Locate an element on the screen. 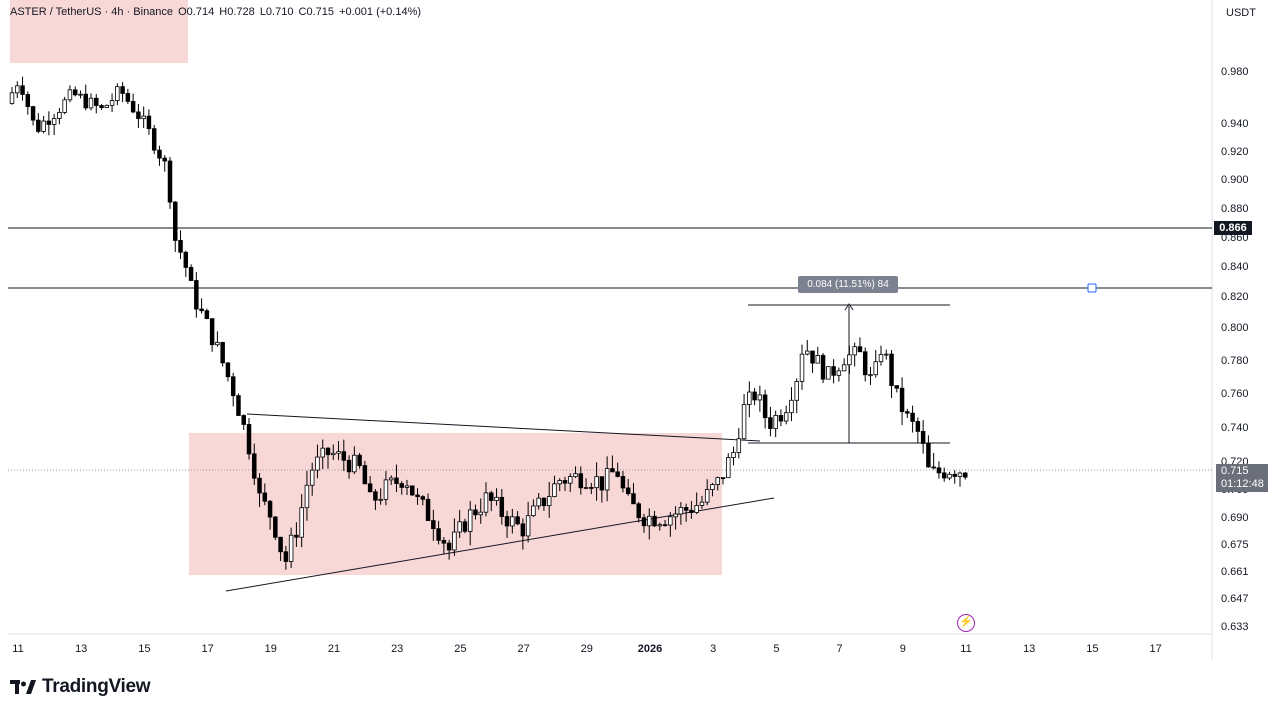 The image size is (1280, 713). low-value: L0.710 is located at coordinates (276, 12).